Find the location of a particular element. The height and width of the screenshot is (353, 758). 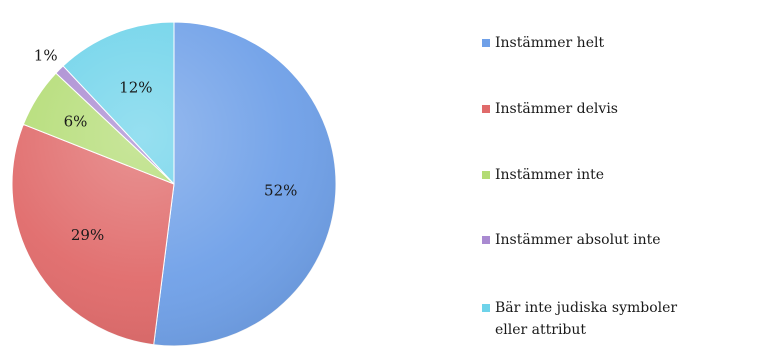

slice-label-inst-mmer-helt: 52% is located at coordinates (280, 191).